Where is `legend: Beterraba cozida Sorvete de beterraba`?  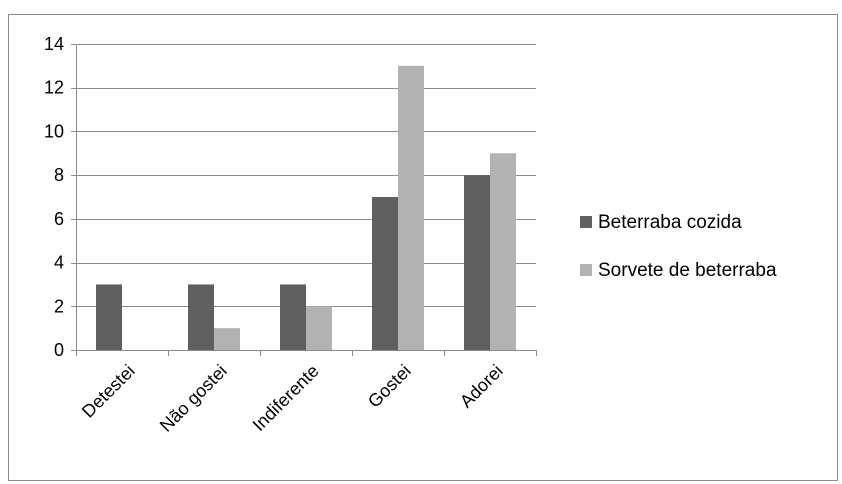
legend: Beterraba cozida Sorvete de beterraba is located at coordinates (678, 246).